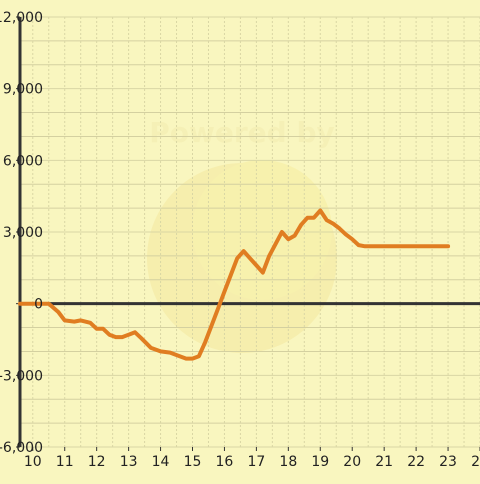  I want to click on y-tick-label: 9,000, so click(23, 90).